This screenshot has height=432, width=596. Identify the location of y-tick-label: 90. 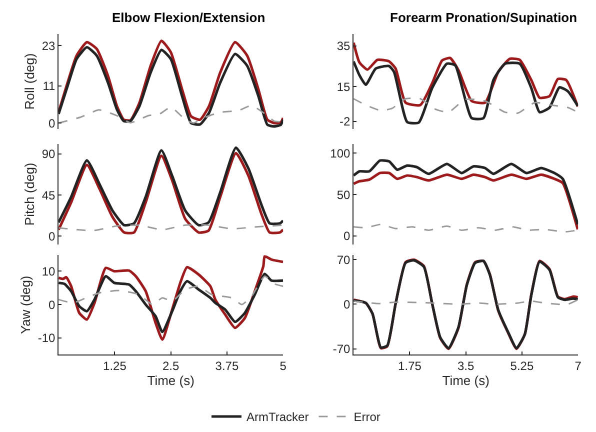
(49, 154).